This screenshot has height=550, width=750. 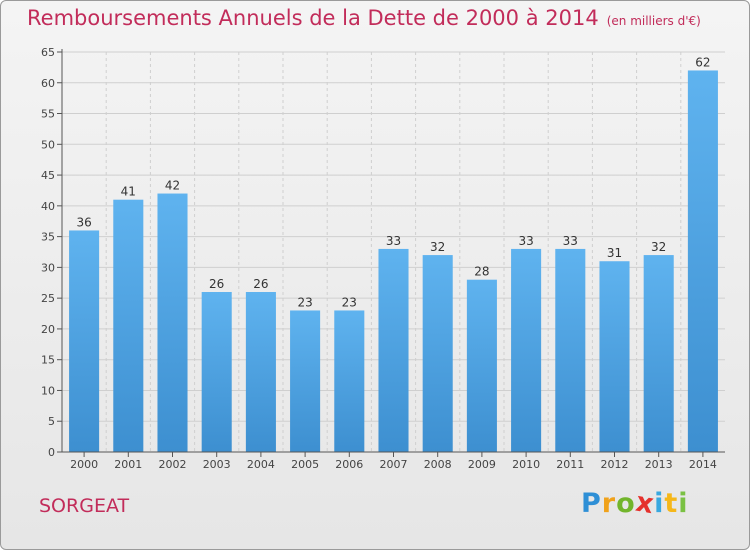 I want to click on x-tick-label: 2006, so click(x=349, y=464).